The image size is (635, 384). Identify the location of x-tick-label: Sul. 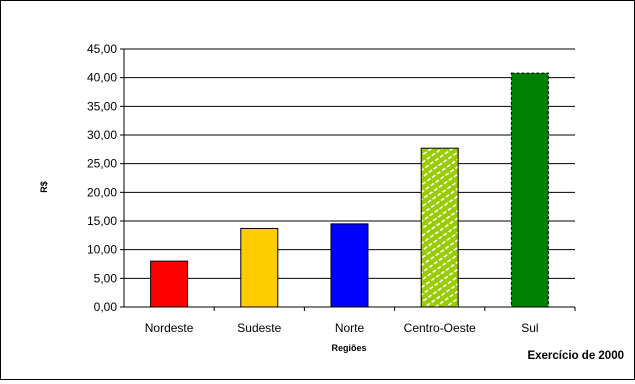
(529, 328).